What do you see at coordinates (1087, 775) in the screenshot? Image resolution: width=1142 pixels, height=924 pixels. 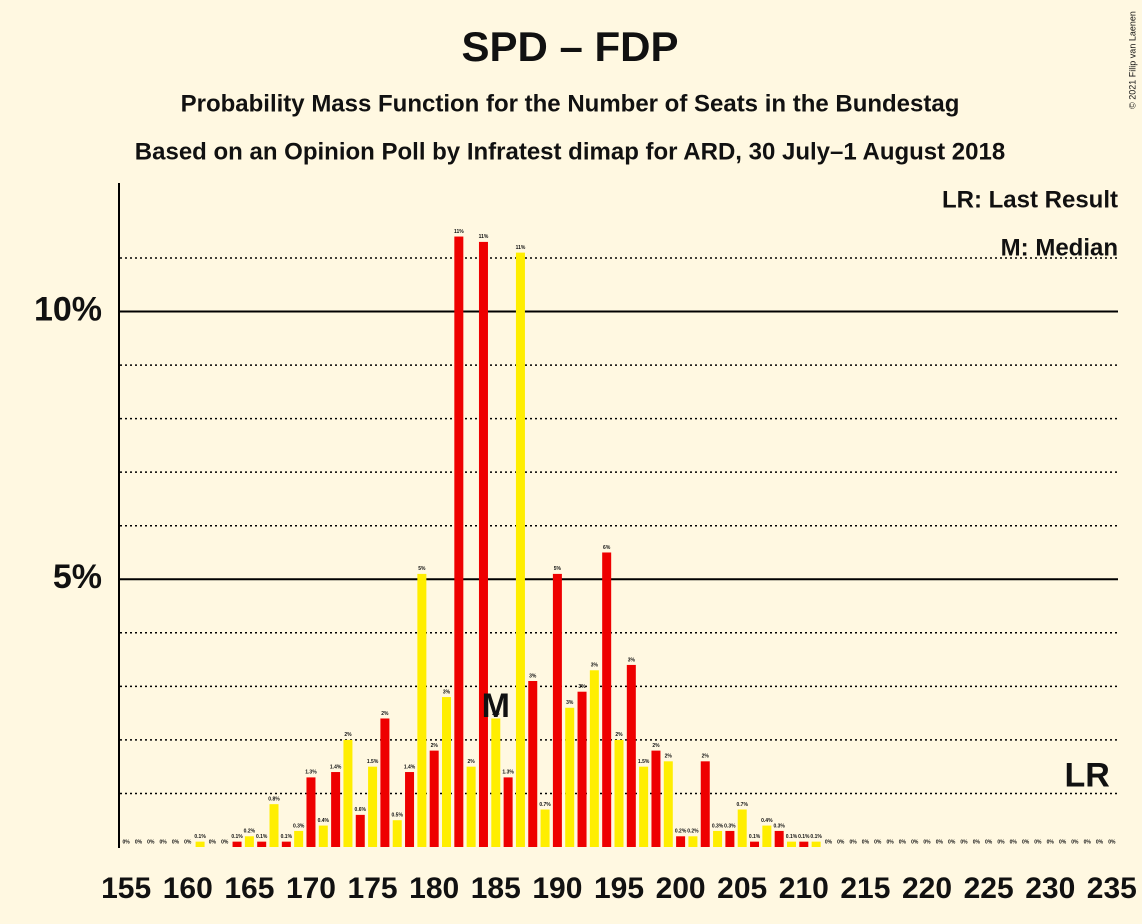 I see `annotation: LR` at bounding box center [1087, 775].